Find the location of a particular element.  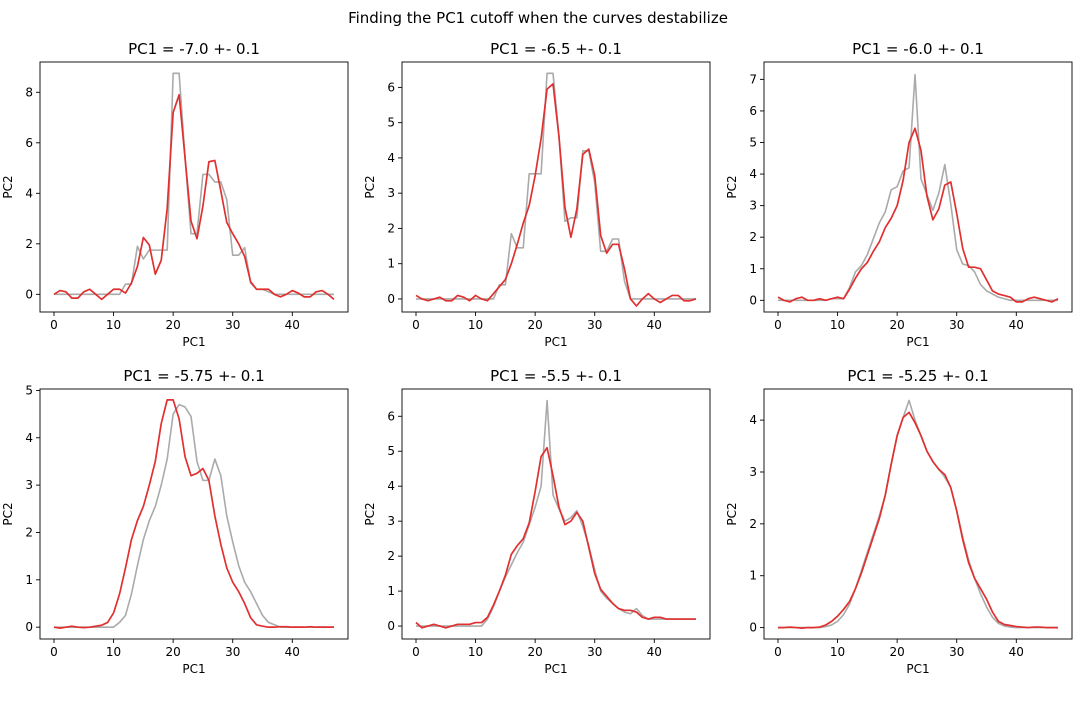

subplot-title: PC1 = -5.25 +- 0.1 is located at coordinates (917, 376).